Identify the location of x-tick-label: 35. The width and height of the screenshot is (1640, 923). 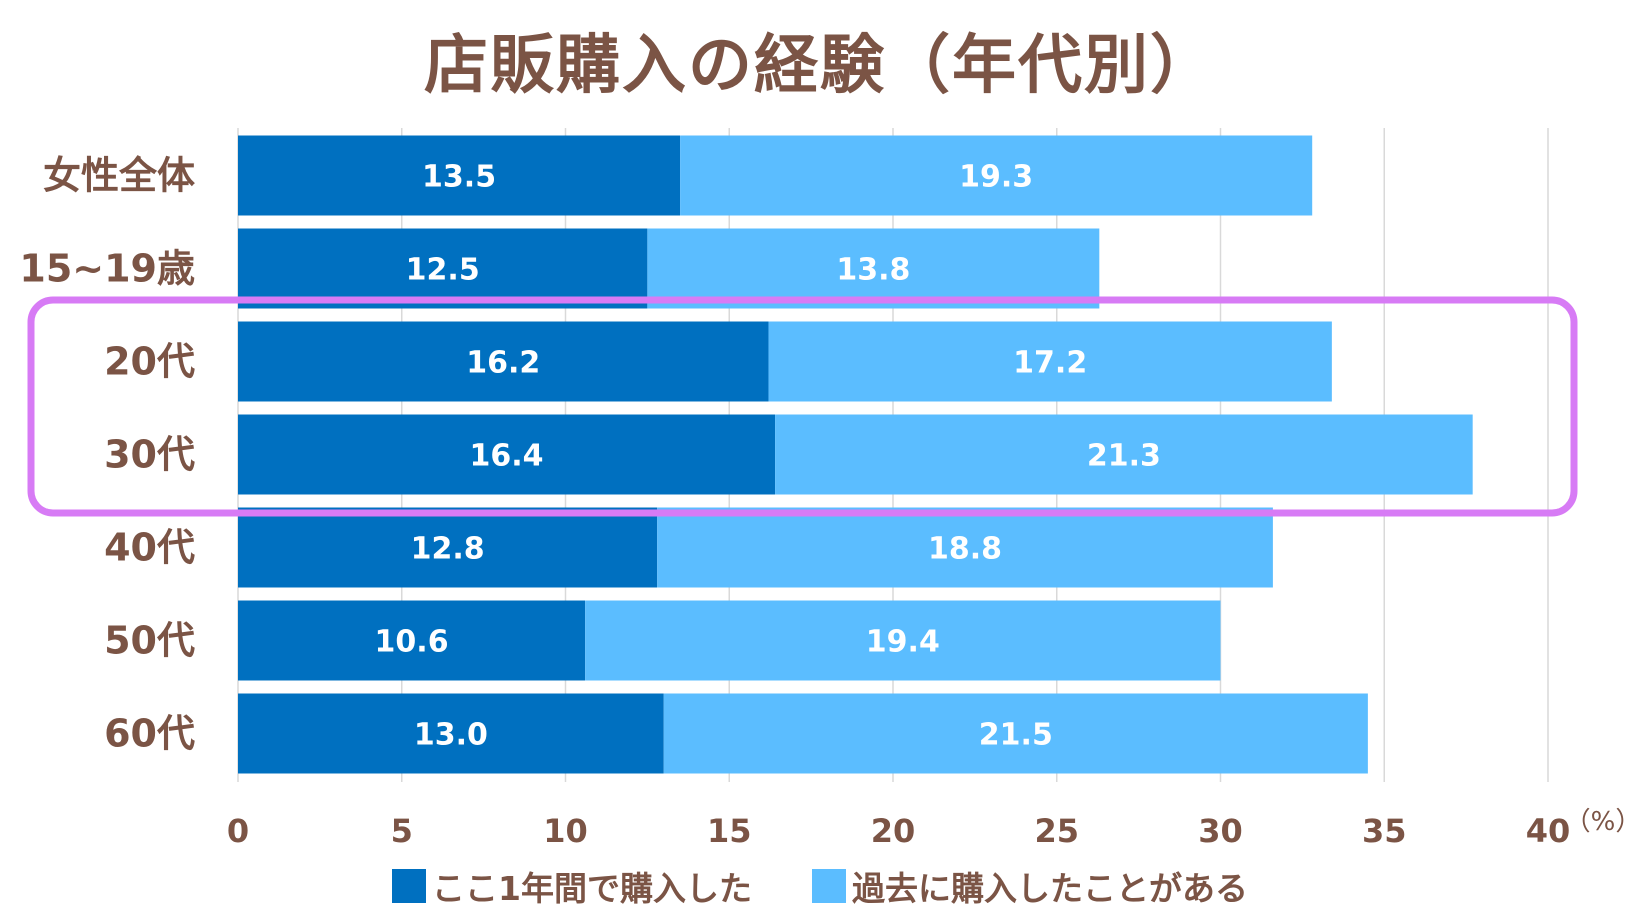
(1384, 831).